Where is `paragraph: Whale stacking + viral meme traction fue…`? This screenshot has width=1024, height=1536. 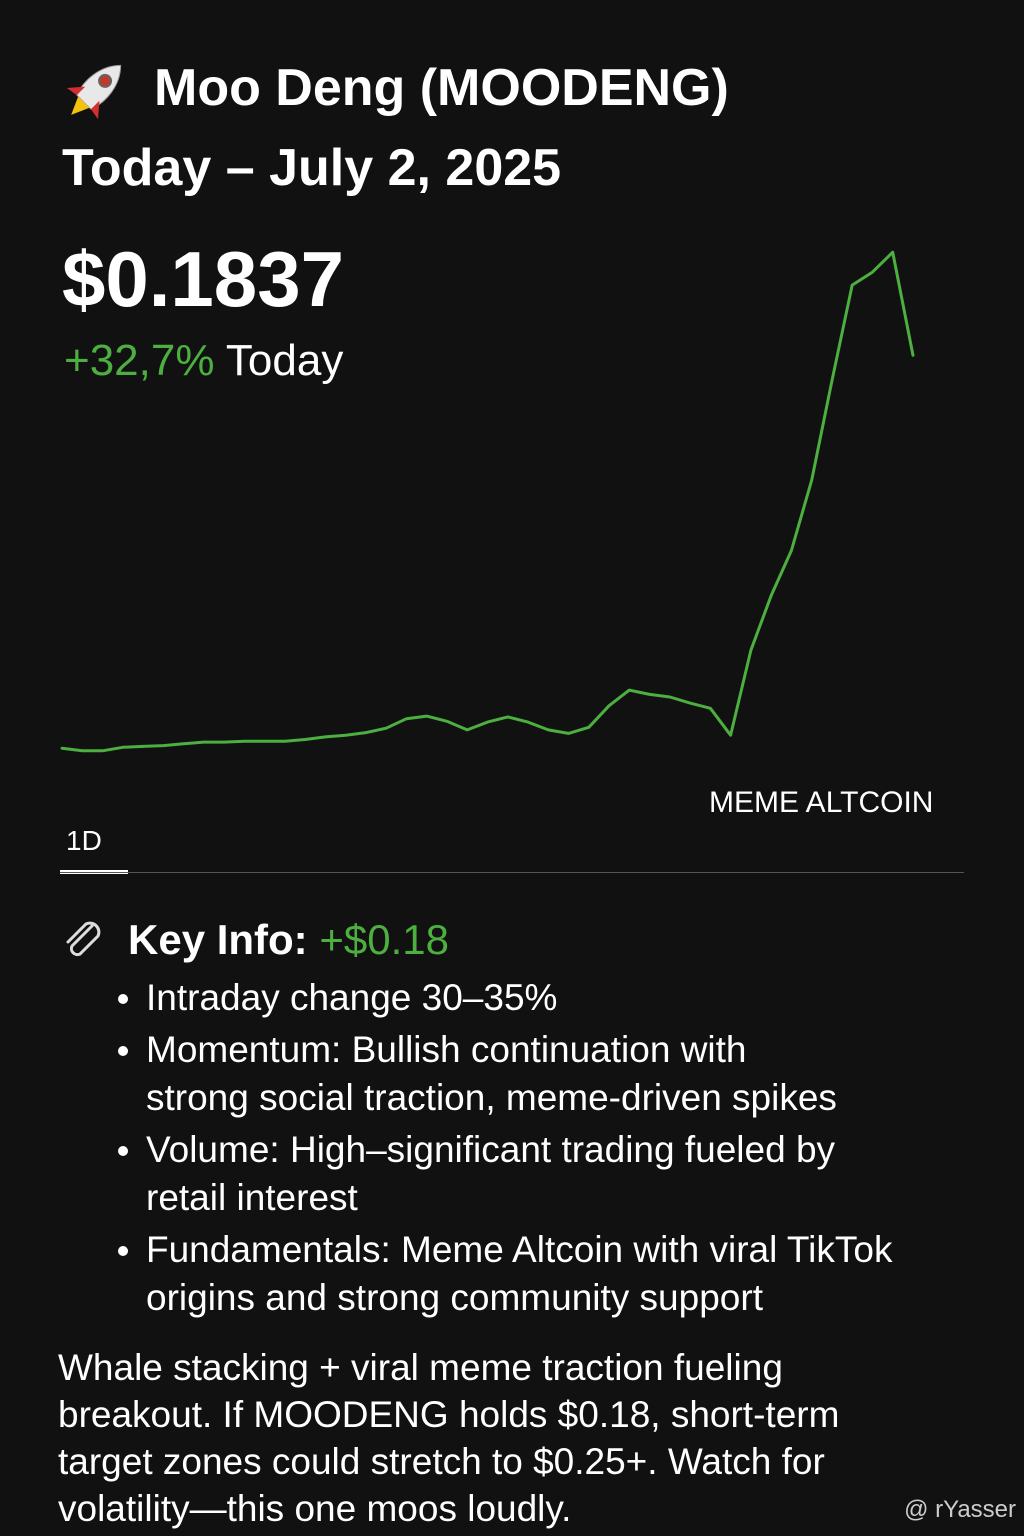
paragraph: Whale stacking + viral meme traction fue… is located at coordinates (448, 1438).